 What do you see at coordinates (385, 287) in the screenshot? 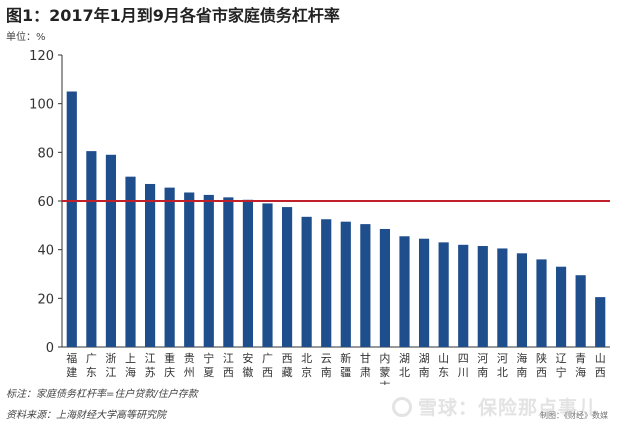
I see `bar-内蒙古` at bounding box center [385, 287].